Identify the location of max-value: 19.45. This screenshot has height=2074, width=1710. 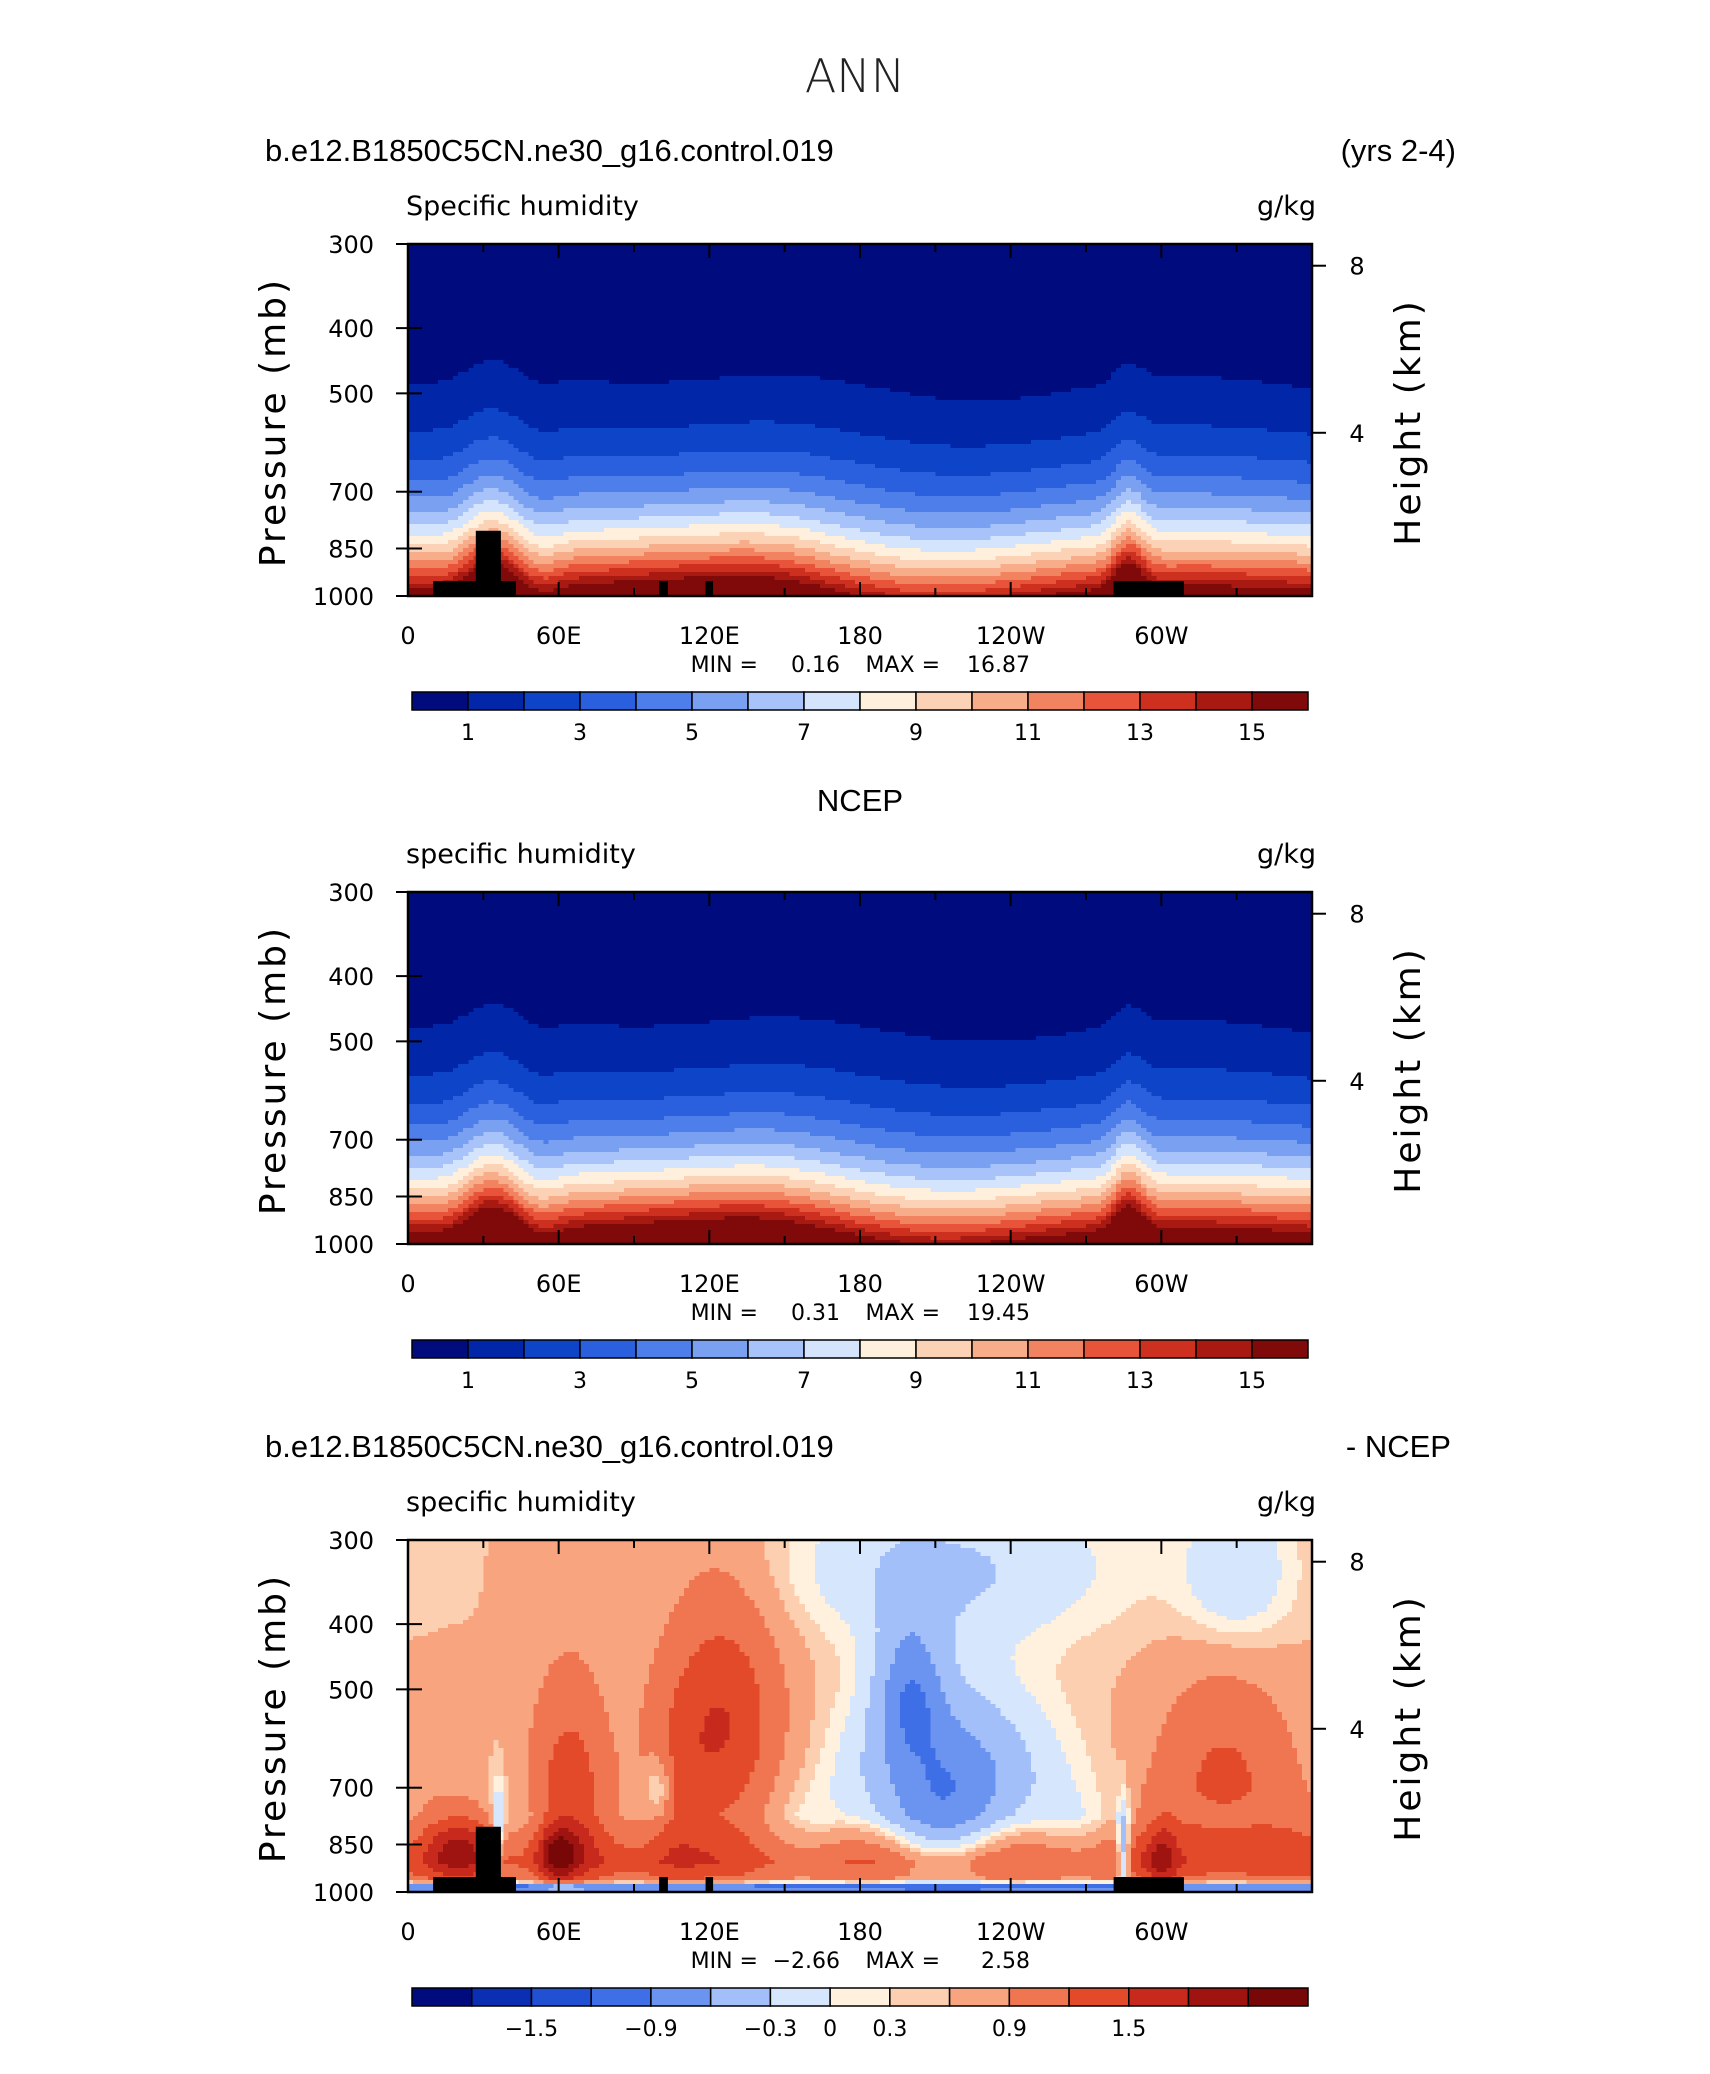
(998, 1313).